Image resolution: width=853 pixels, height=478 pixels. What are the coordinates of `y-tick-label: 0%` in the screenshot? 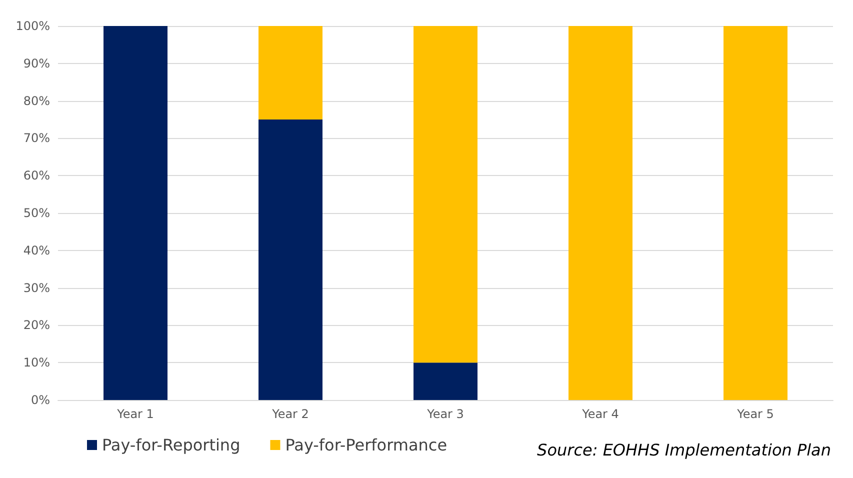 It's located at (40, 400).